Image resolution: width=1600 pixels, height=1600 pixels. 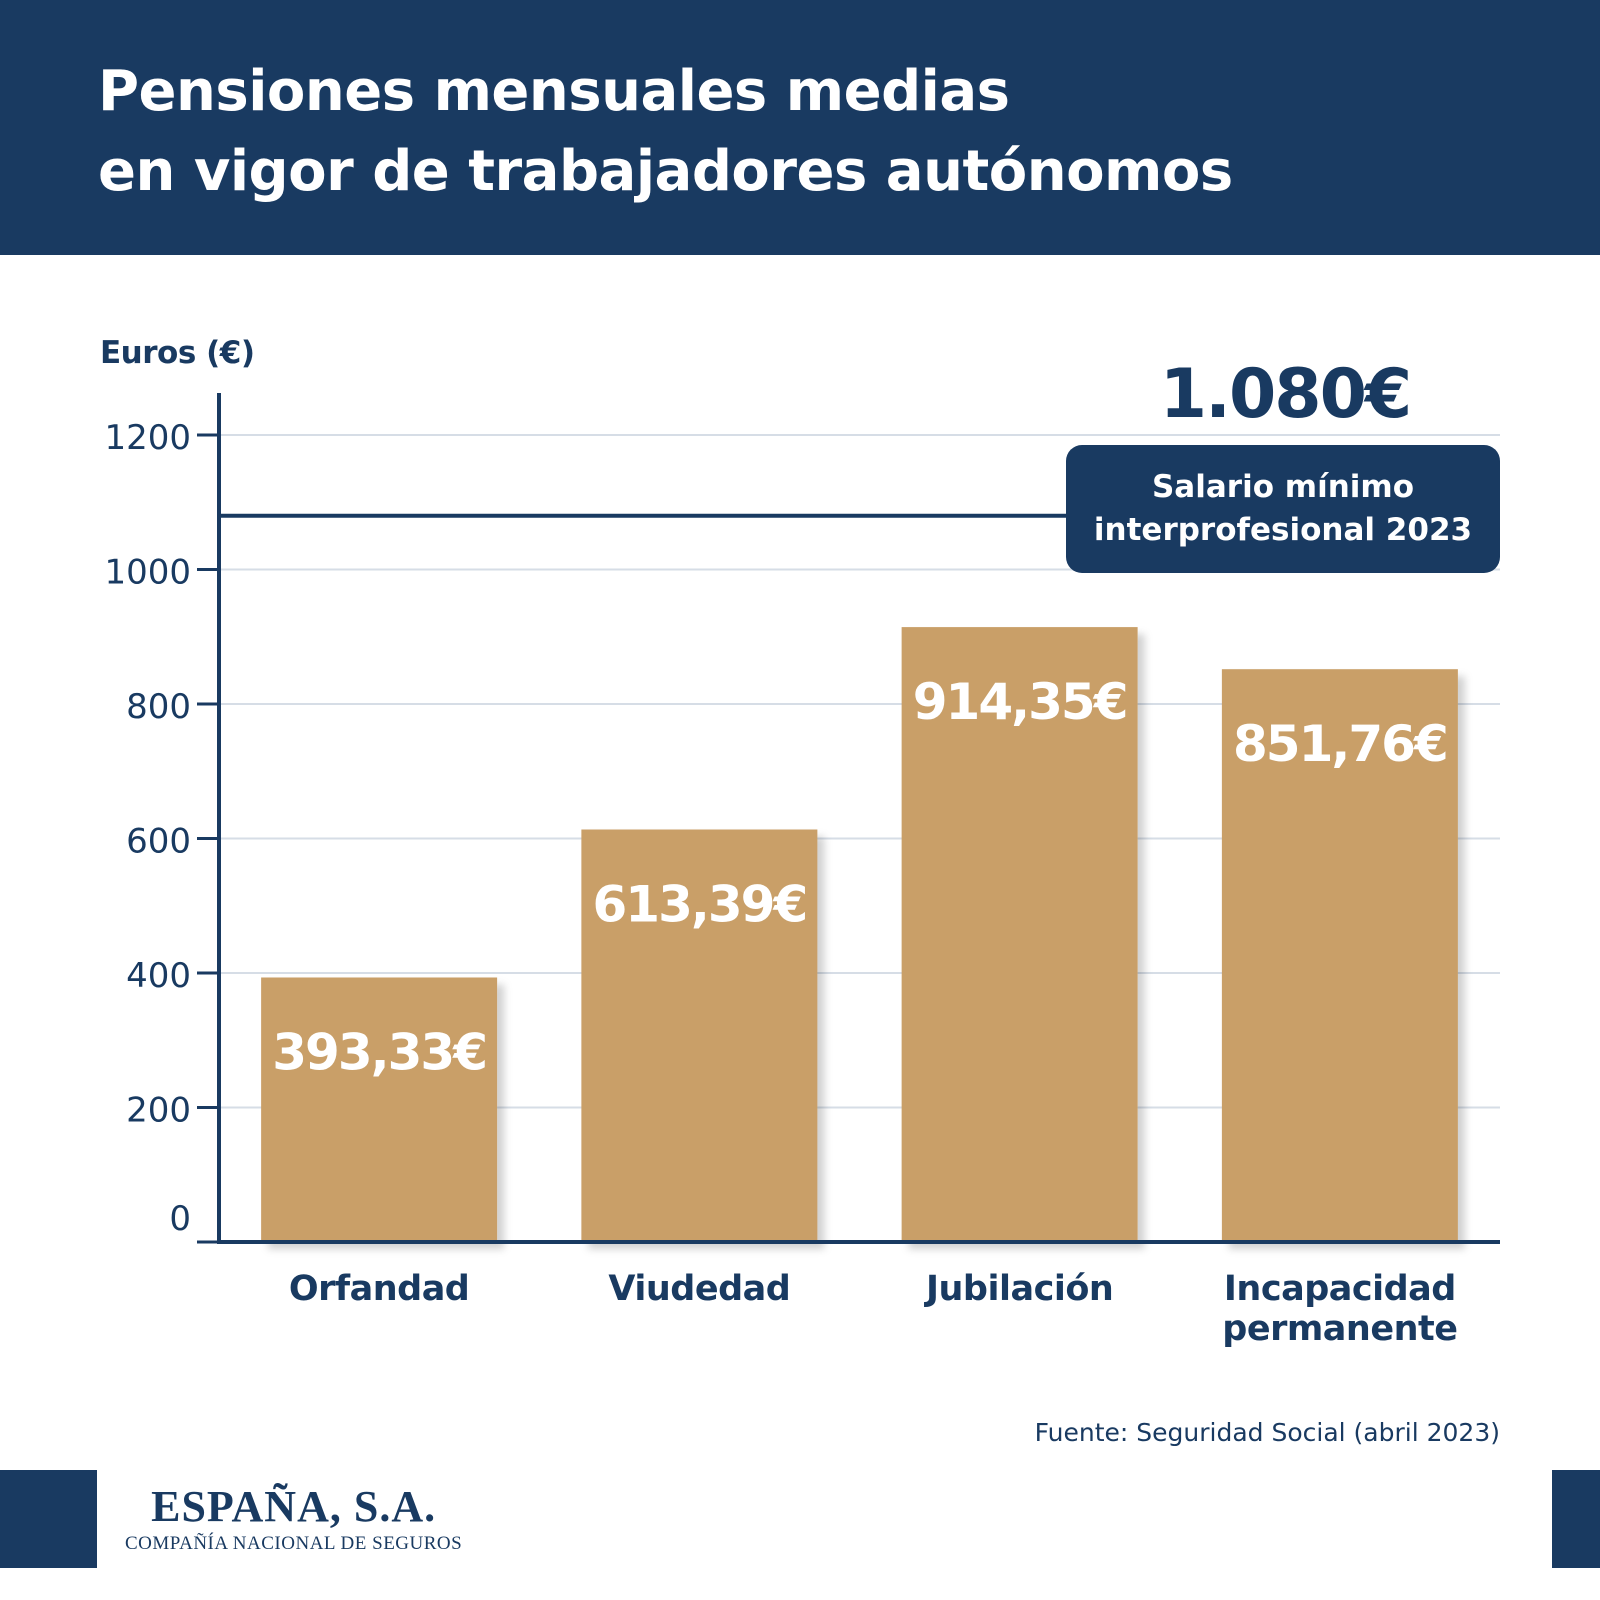 I want to click on x-tick-label: Orfandad, so click(x=379, y=1289).